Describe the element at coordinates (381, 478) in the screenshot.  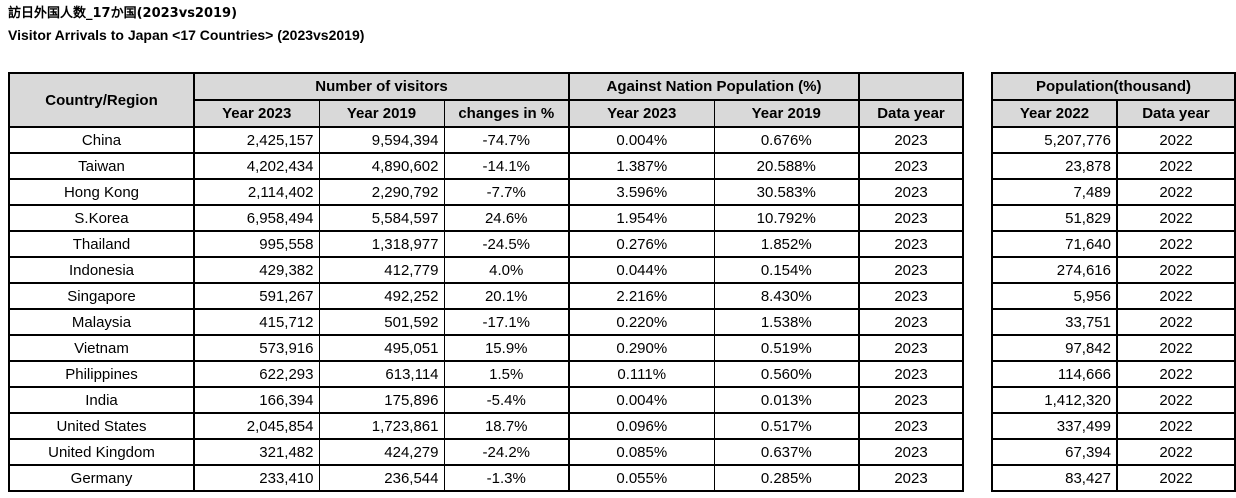
I see `visitors-2019-cell: 236,544` at that location.